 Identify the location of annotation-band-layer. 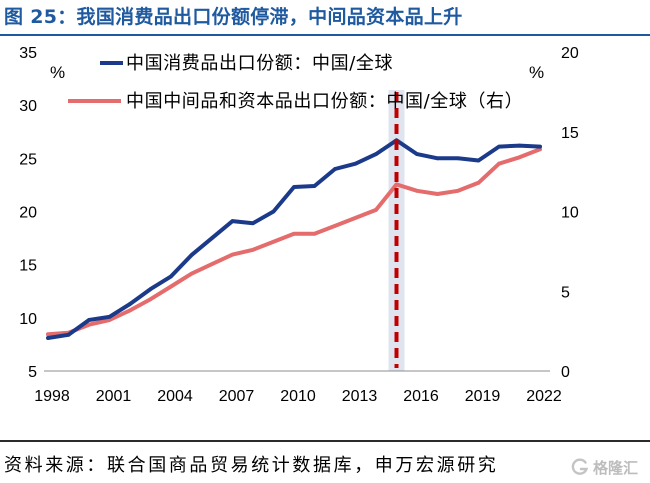
(396, 230).